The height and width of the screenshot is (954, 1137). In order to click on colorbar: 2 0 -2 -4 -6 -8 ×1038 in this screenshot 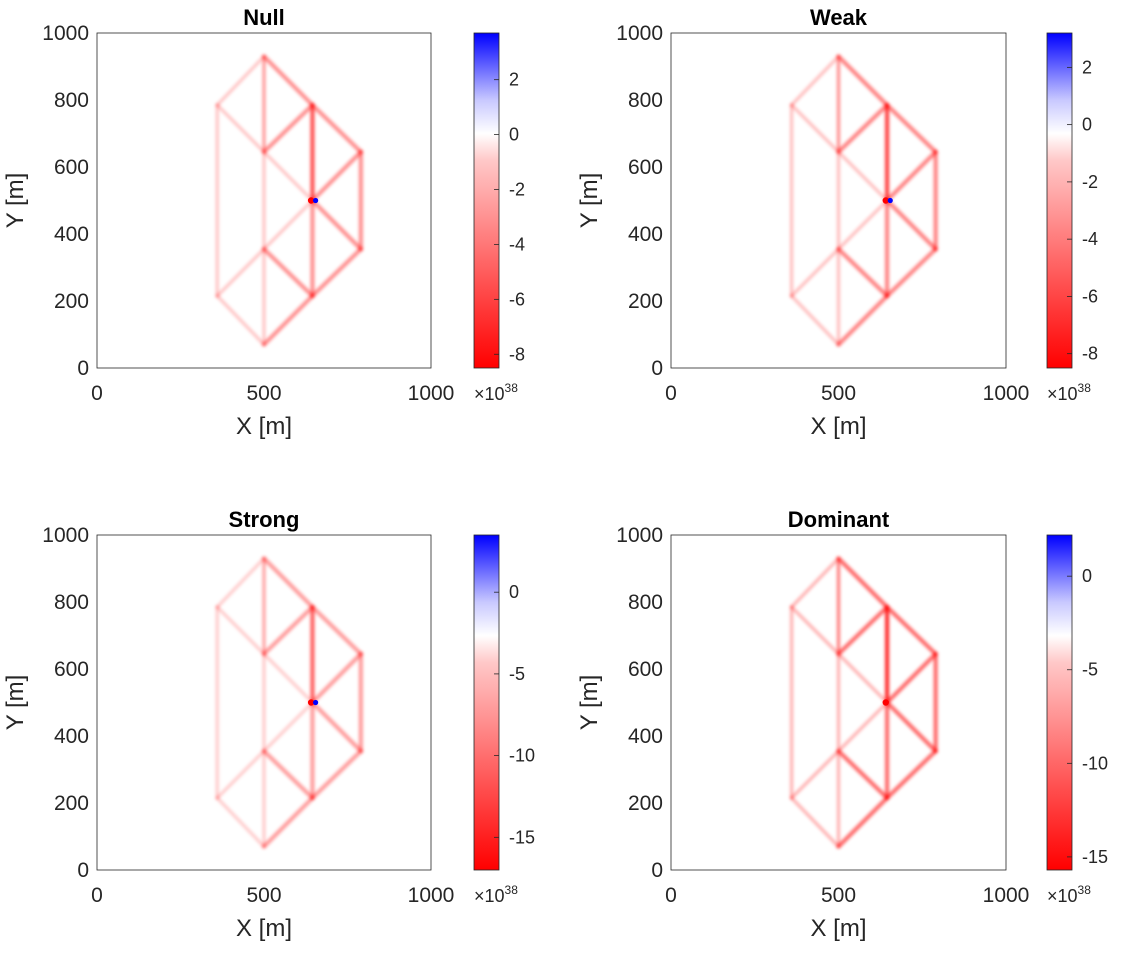, I will do `click(1072, 218)`.